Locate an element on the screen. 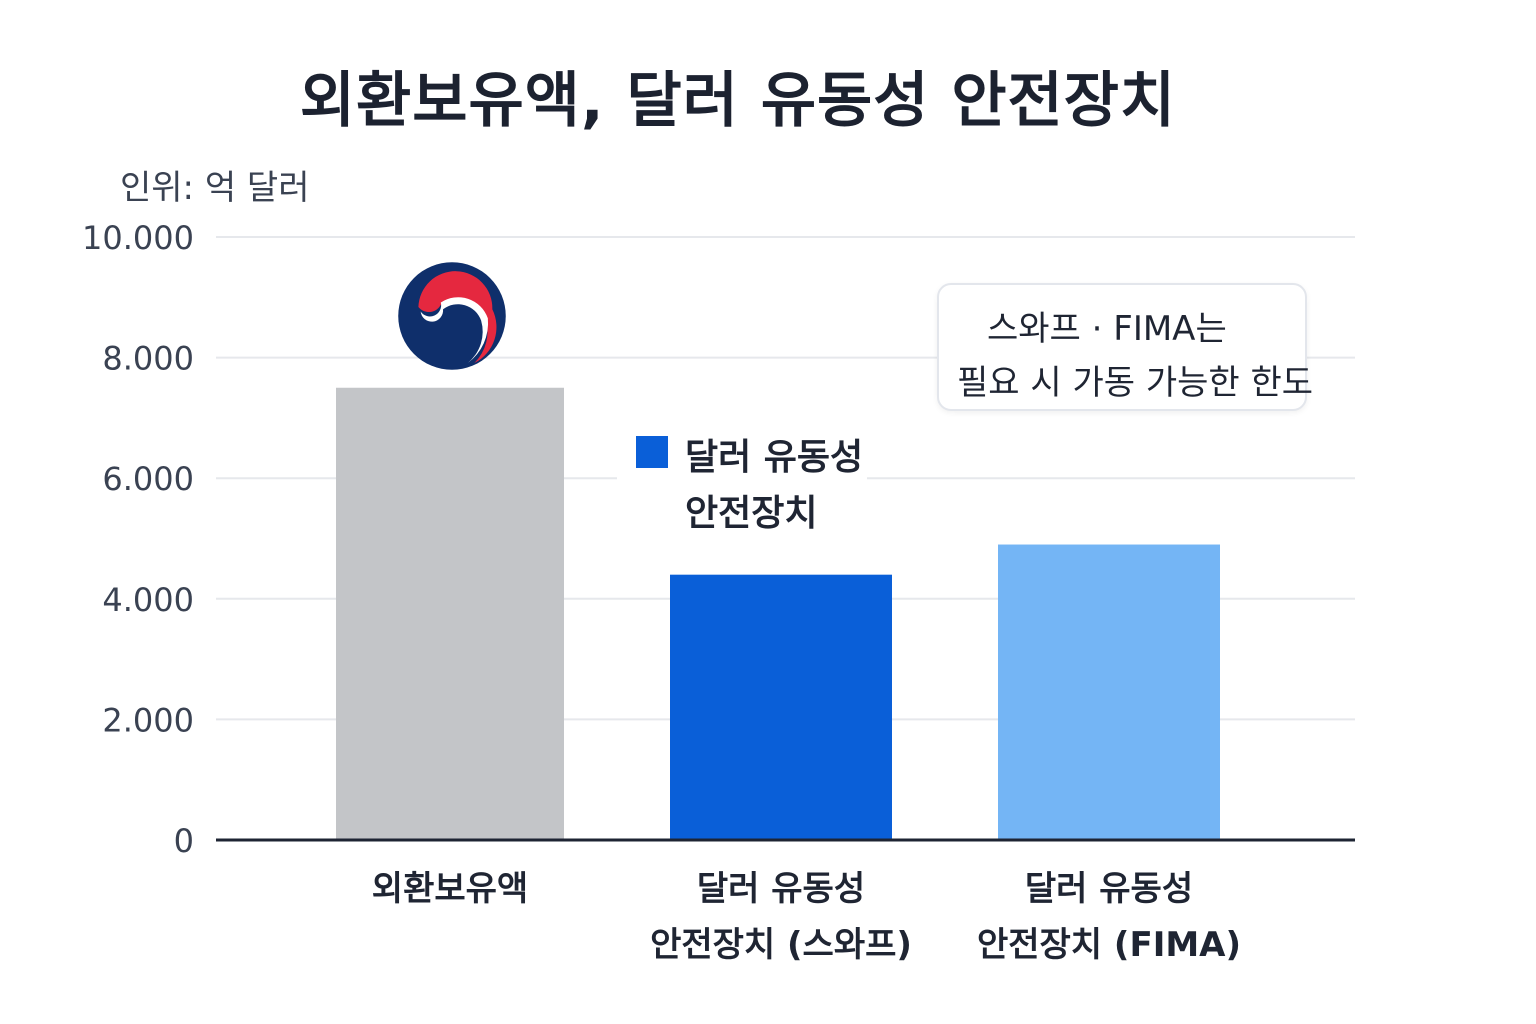  y-tick-label: 10.000 is located at coordinates (138, 238).